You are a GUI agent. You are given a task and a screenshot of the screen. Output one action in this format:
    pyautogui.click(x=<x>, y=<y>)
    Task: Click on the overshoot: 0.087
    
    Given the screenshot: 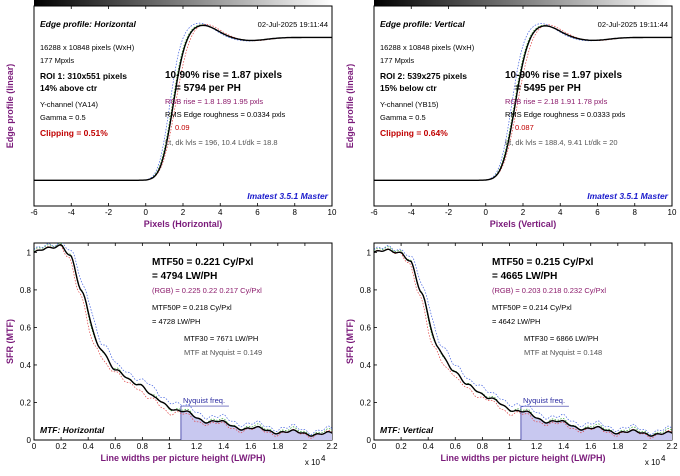 What is the action you would take?
    pyautogui.click(x=524, y=127)
    